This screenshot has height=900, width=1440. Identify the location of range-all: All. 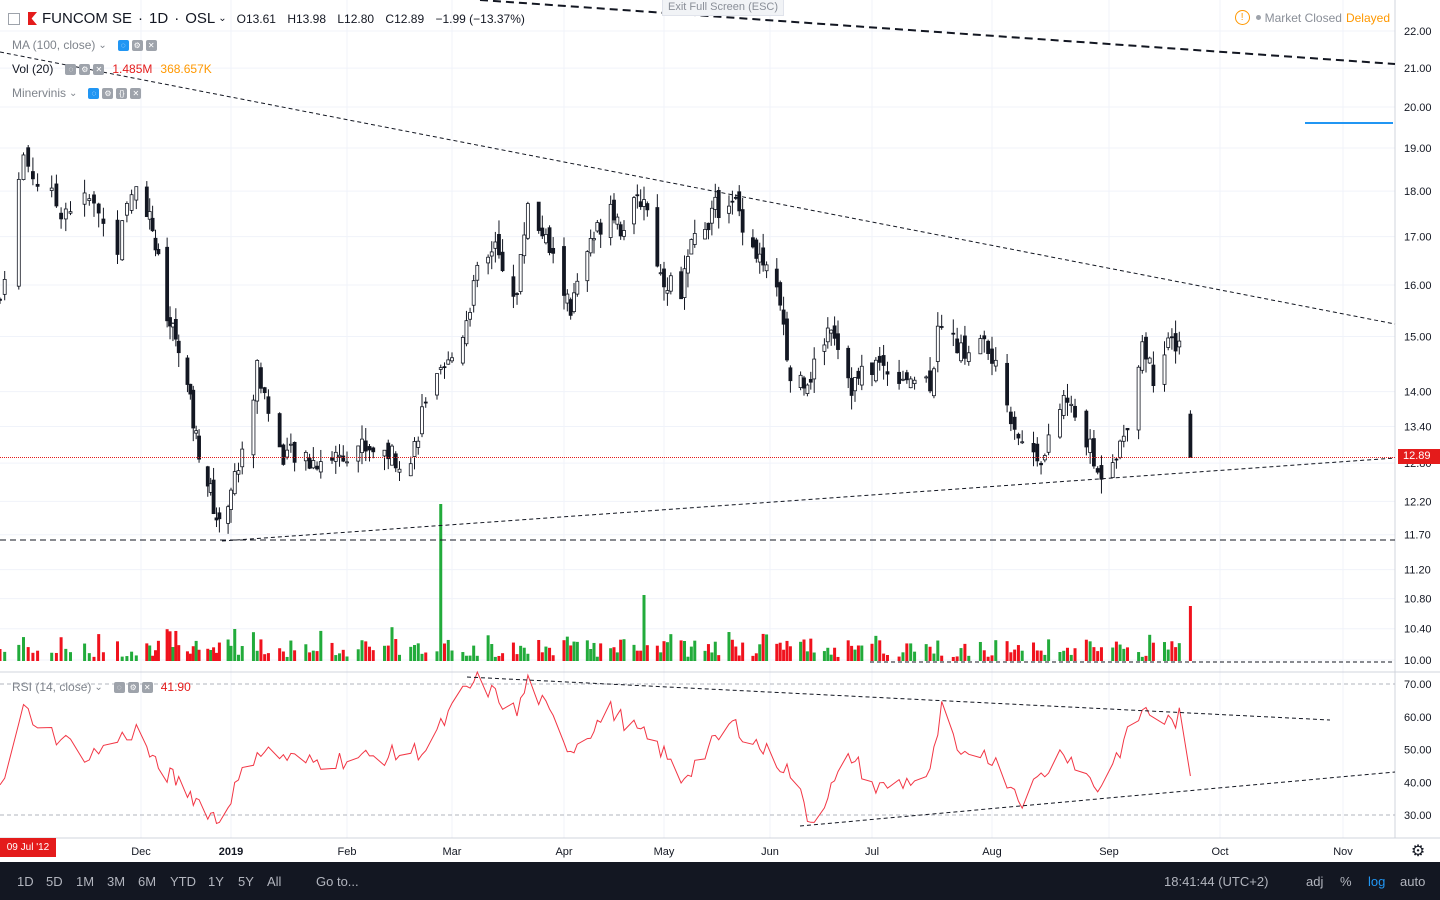
(274, 881).